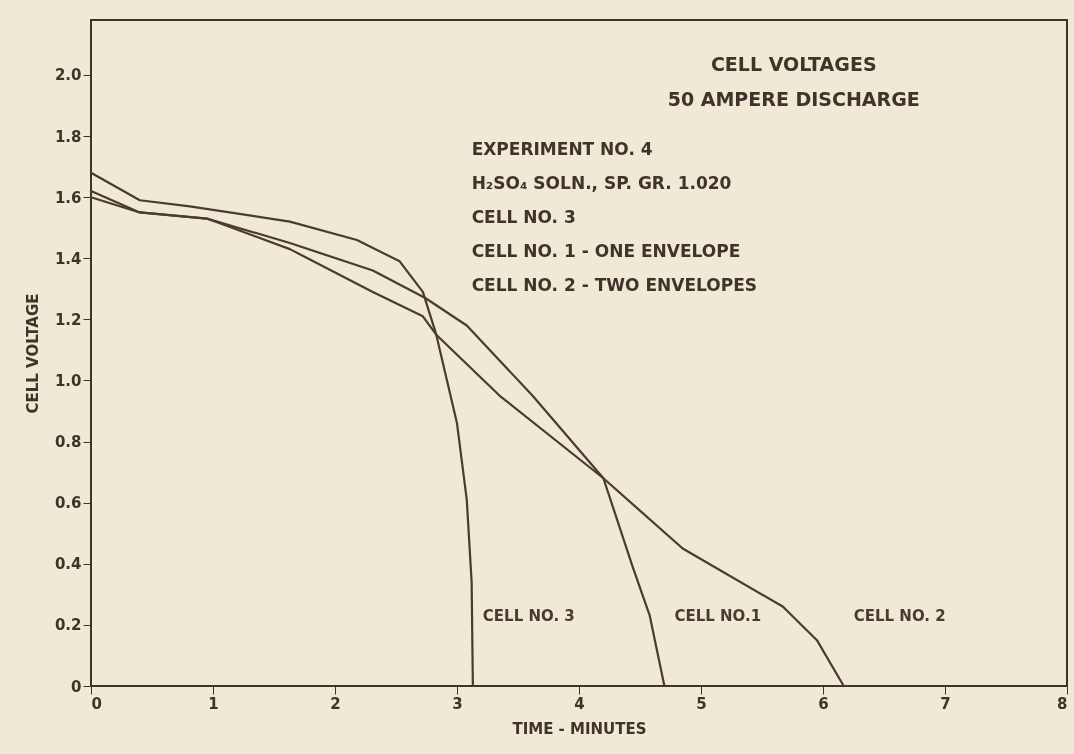  Describe the element at coordinates (562, 149) in the screenshot. I see `annotation: EXPERIMENT NO. 4` at that location.